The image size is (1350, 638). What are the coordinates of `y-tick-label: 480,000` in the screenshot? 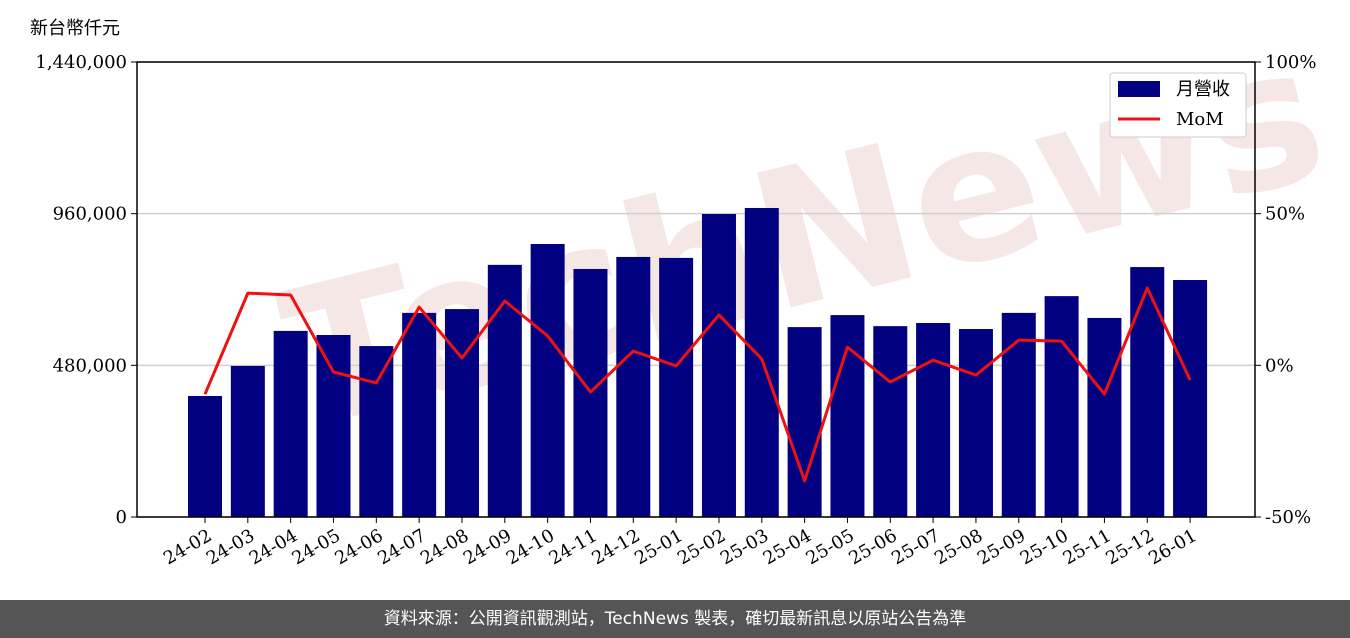 It's located at (90, 365).